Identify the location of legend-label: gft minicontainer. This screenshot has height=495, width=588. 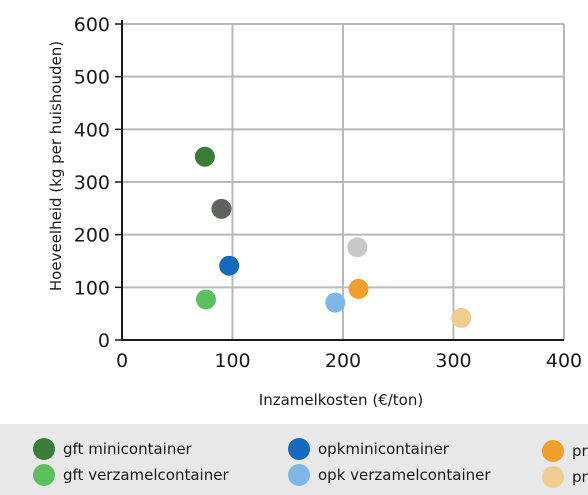
(127, 449).